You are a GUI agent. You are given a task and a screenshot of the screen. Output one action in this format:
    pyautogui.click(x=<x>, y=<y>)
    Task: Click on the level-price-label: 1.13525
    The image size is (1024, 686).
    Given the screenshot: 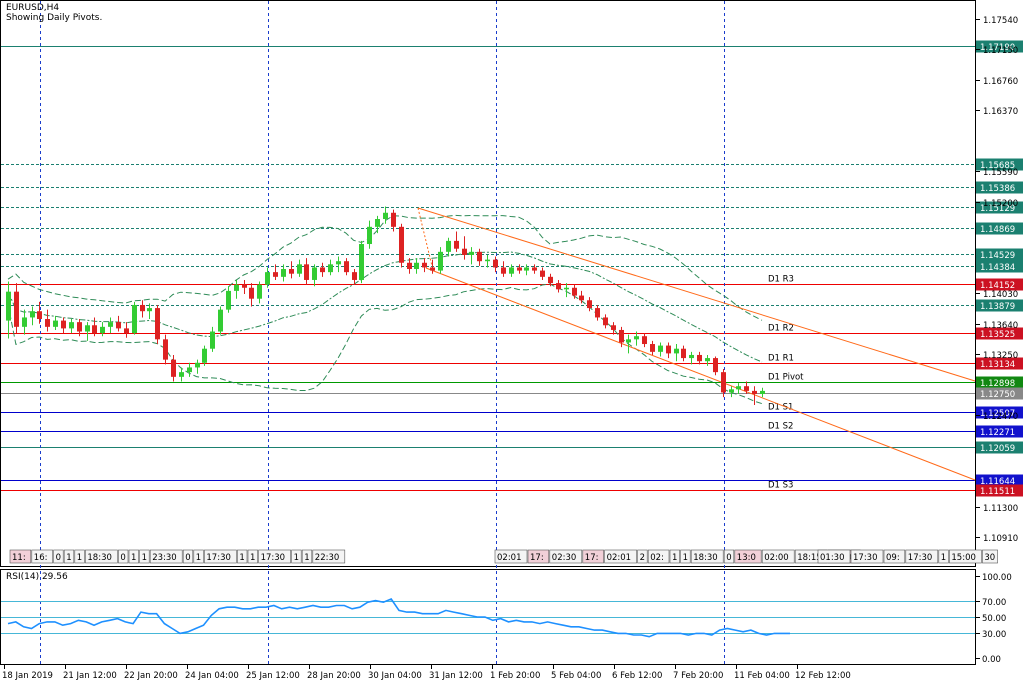 What is the action you would take?
    pyautogui.click(x=997, y=335)
    